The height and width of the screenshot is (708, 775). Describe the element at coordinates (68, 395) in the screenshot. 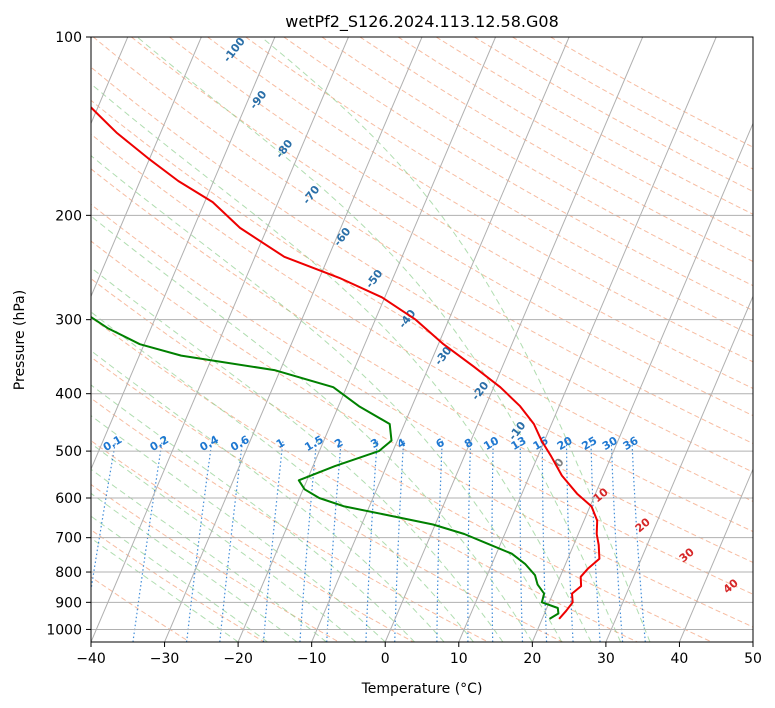

I see `y-tick-label: 400` at that location.